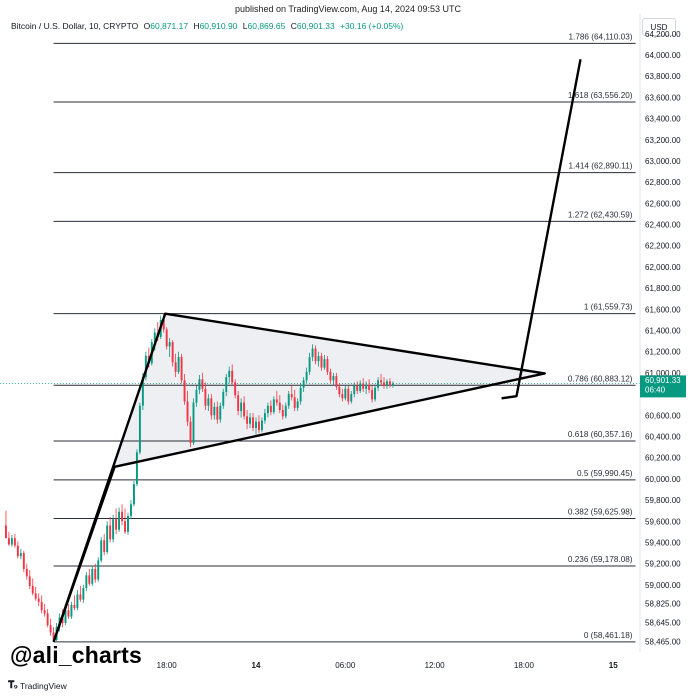  What do you see at coordinates (75, 26) in the screenshot?
I see `symbol-title: Bitcoin / U.S. Dollar, 10, CRYPTO` at bounding box center [75, 26].